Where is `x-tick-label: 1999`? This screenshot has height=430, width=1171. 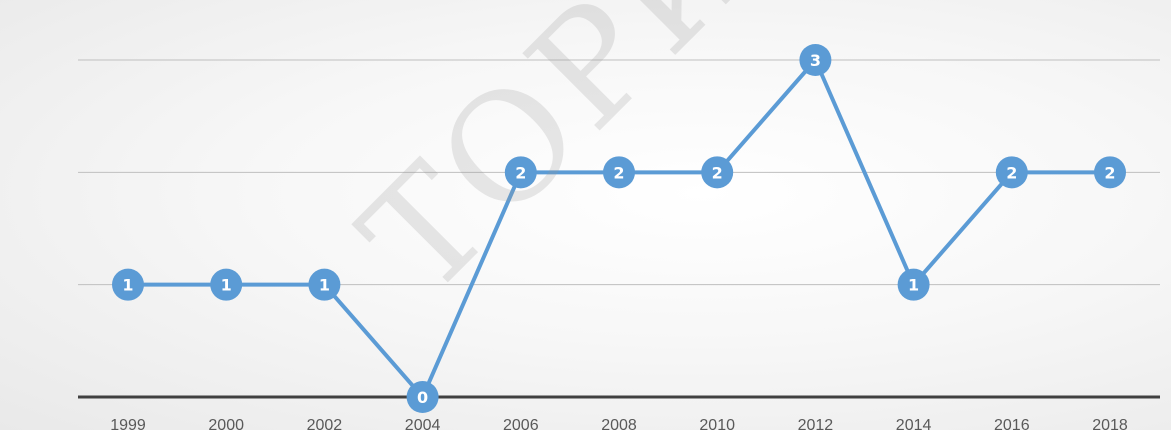 x-tick-label: 1999 is located at coordinates (128, 423).